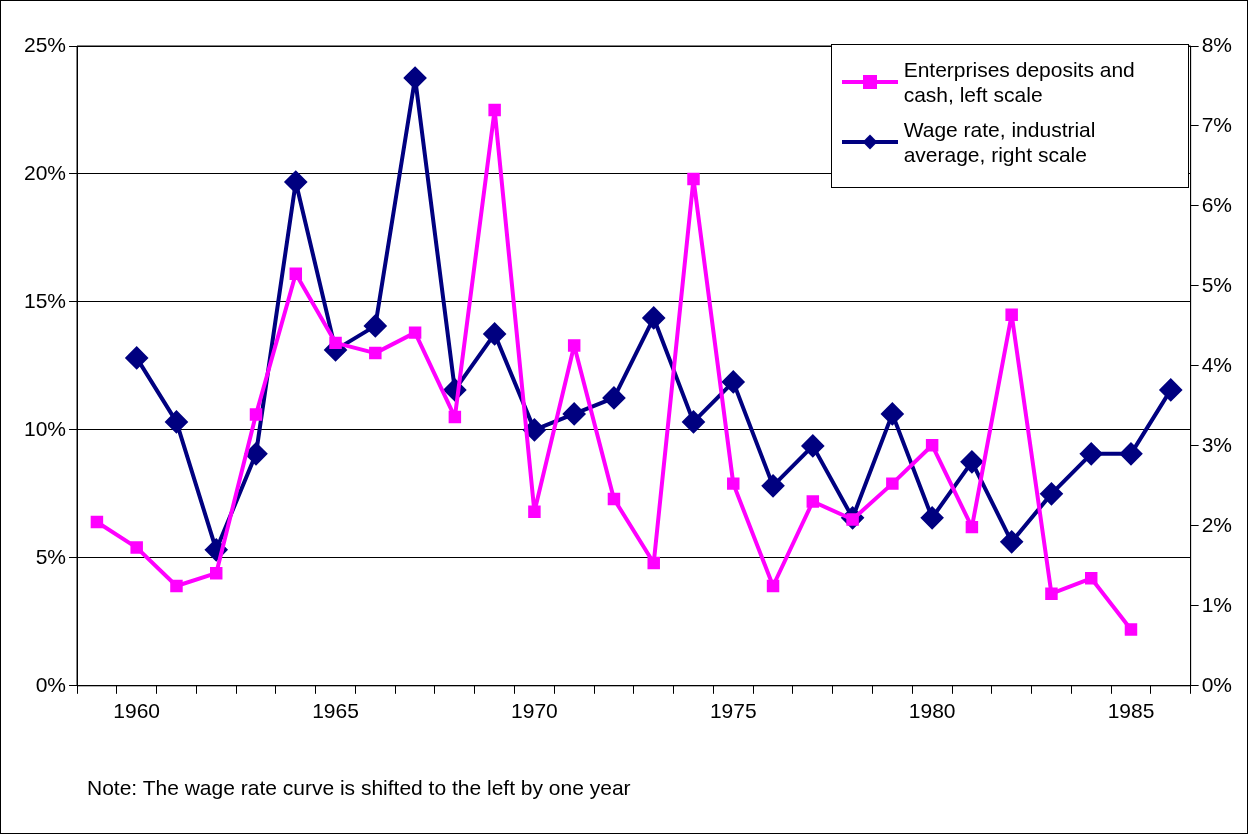 The image size is (1248, 834). What do you see at coordinates (51, 684) in the screenshot?
I see `y-tick-label: 0%` at bounding box center [51, 684].